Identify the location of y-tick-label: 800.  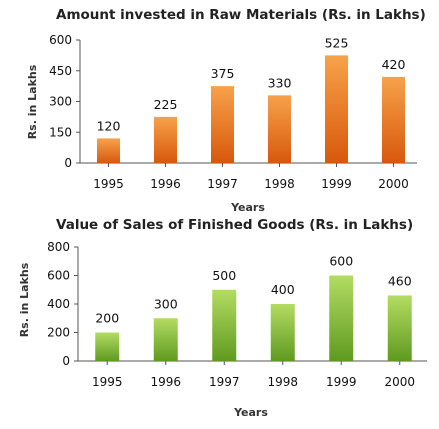
(58, 247).